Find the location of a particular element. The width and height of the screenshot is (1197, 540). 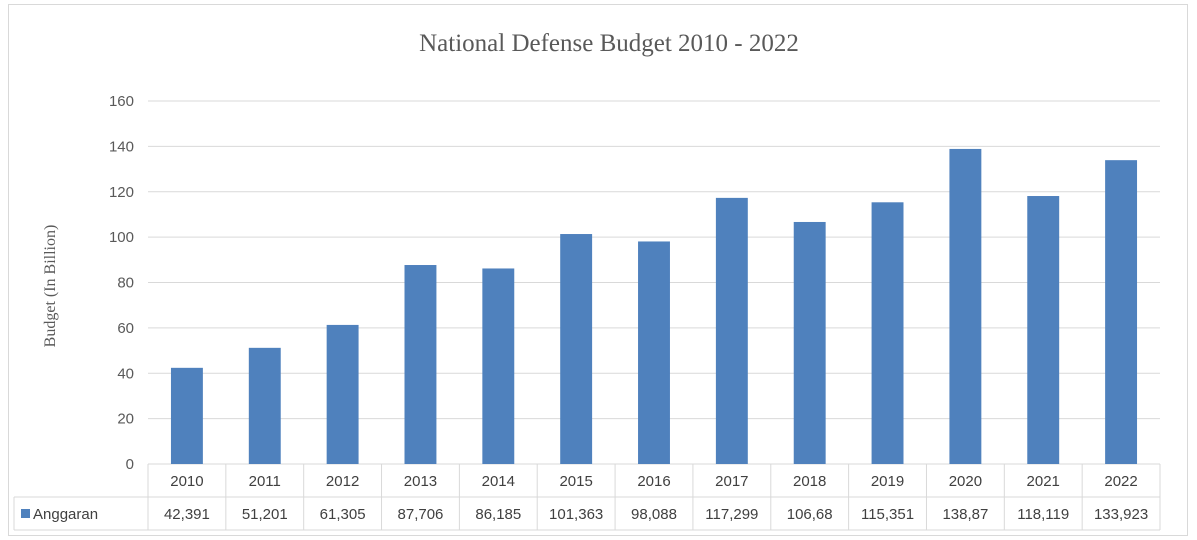

bar-2010 is located at coordinates (186, 415).